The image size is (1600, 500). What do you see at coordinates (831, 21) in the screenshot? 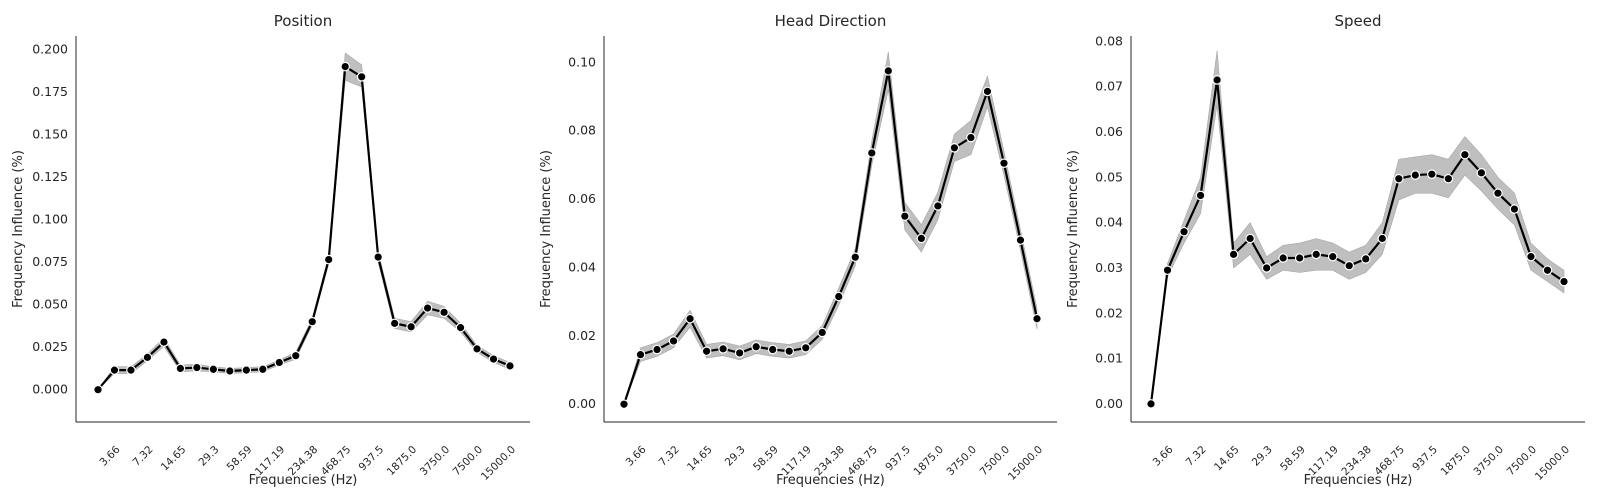
I see `chart-title: Head Direction` at bounding box center [831, 21].